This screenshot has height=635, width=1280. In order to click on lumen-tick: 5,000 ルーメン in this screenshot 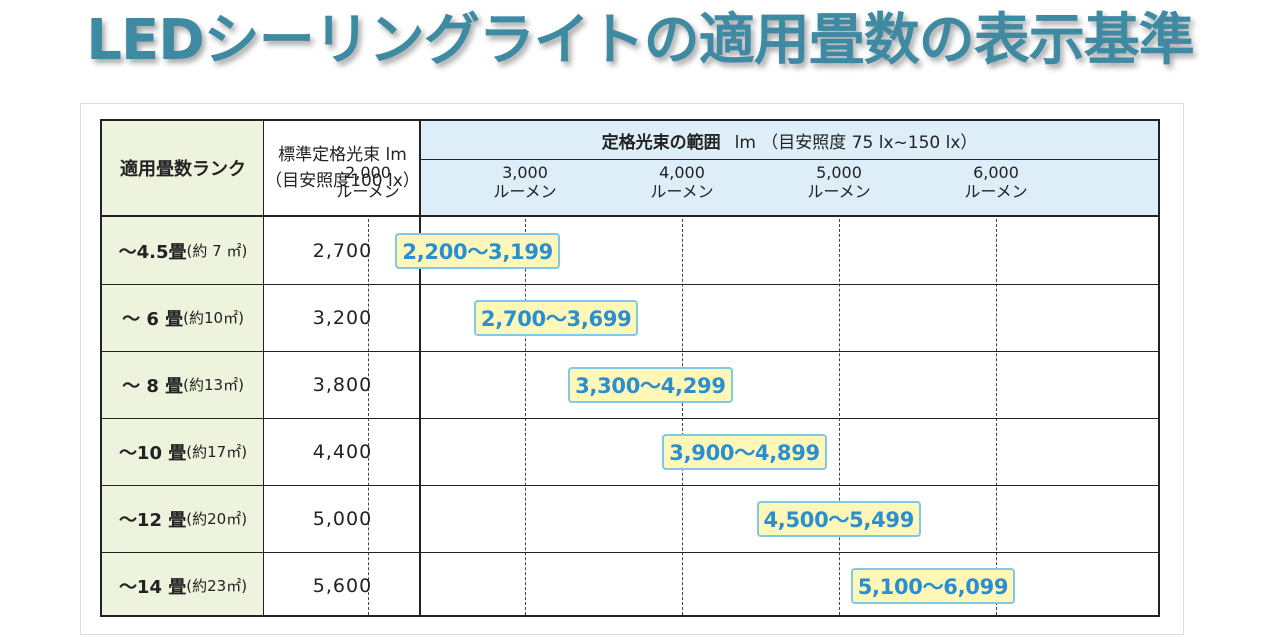, I will do `click(839, 182)`.